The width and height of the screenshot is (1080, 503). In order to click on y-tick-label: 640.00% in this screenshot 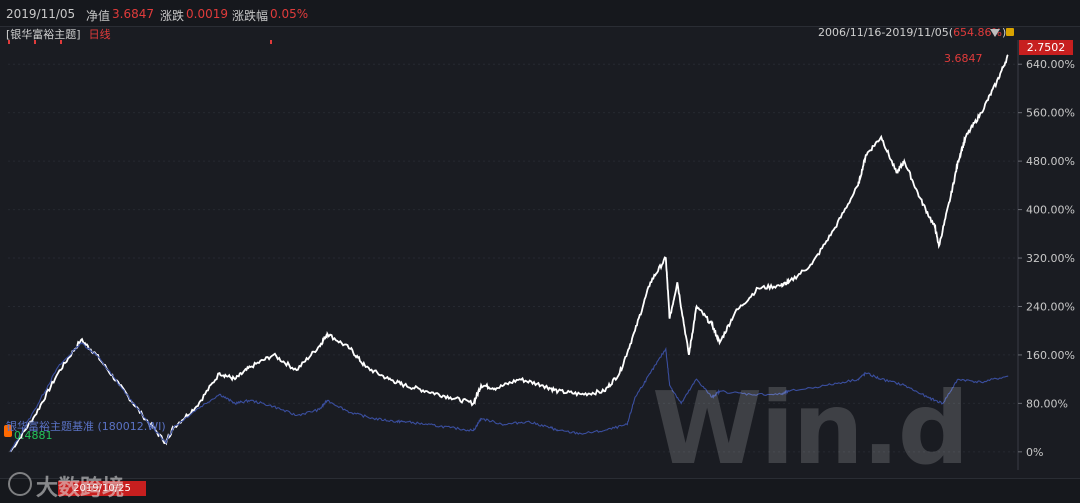, I will do `click(1050, 64)`.